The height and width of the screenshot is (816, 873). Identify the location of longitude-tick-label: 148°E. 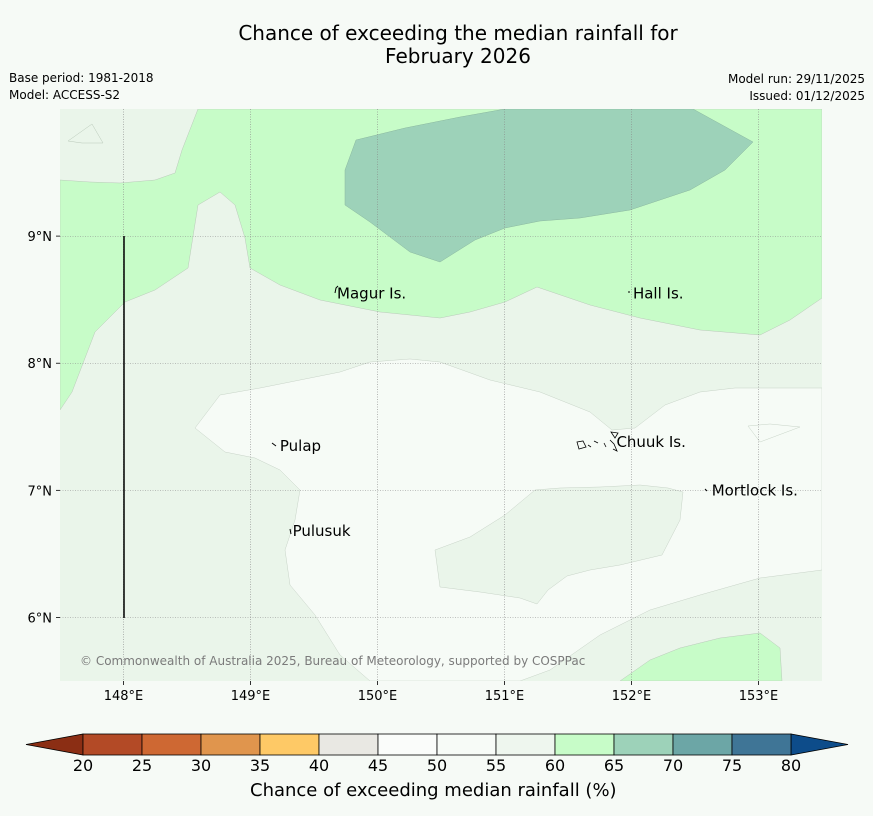
(124, 696).